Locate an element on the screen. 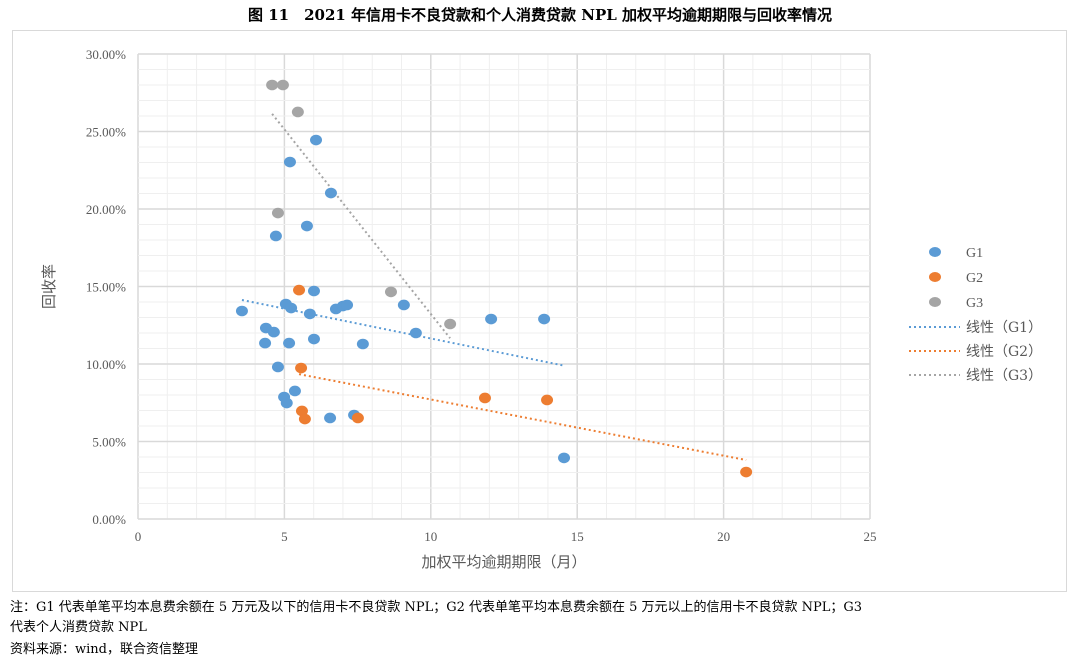  y-tick-label: 10.00% is located at coordinates (106, 364).